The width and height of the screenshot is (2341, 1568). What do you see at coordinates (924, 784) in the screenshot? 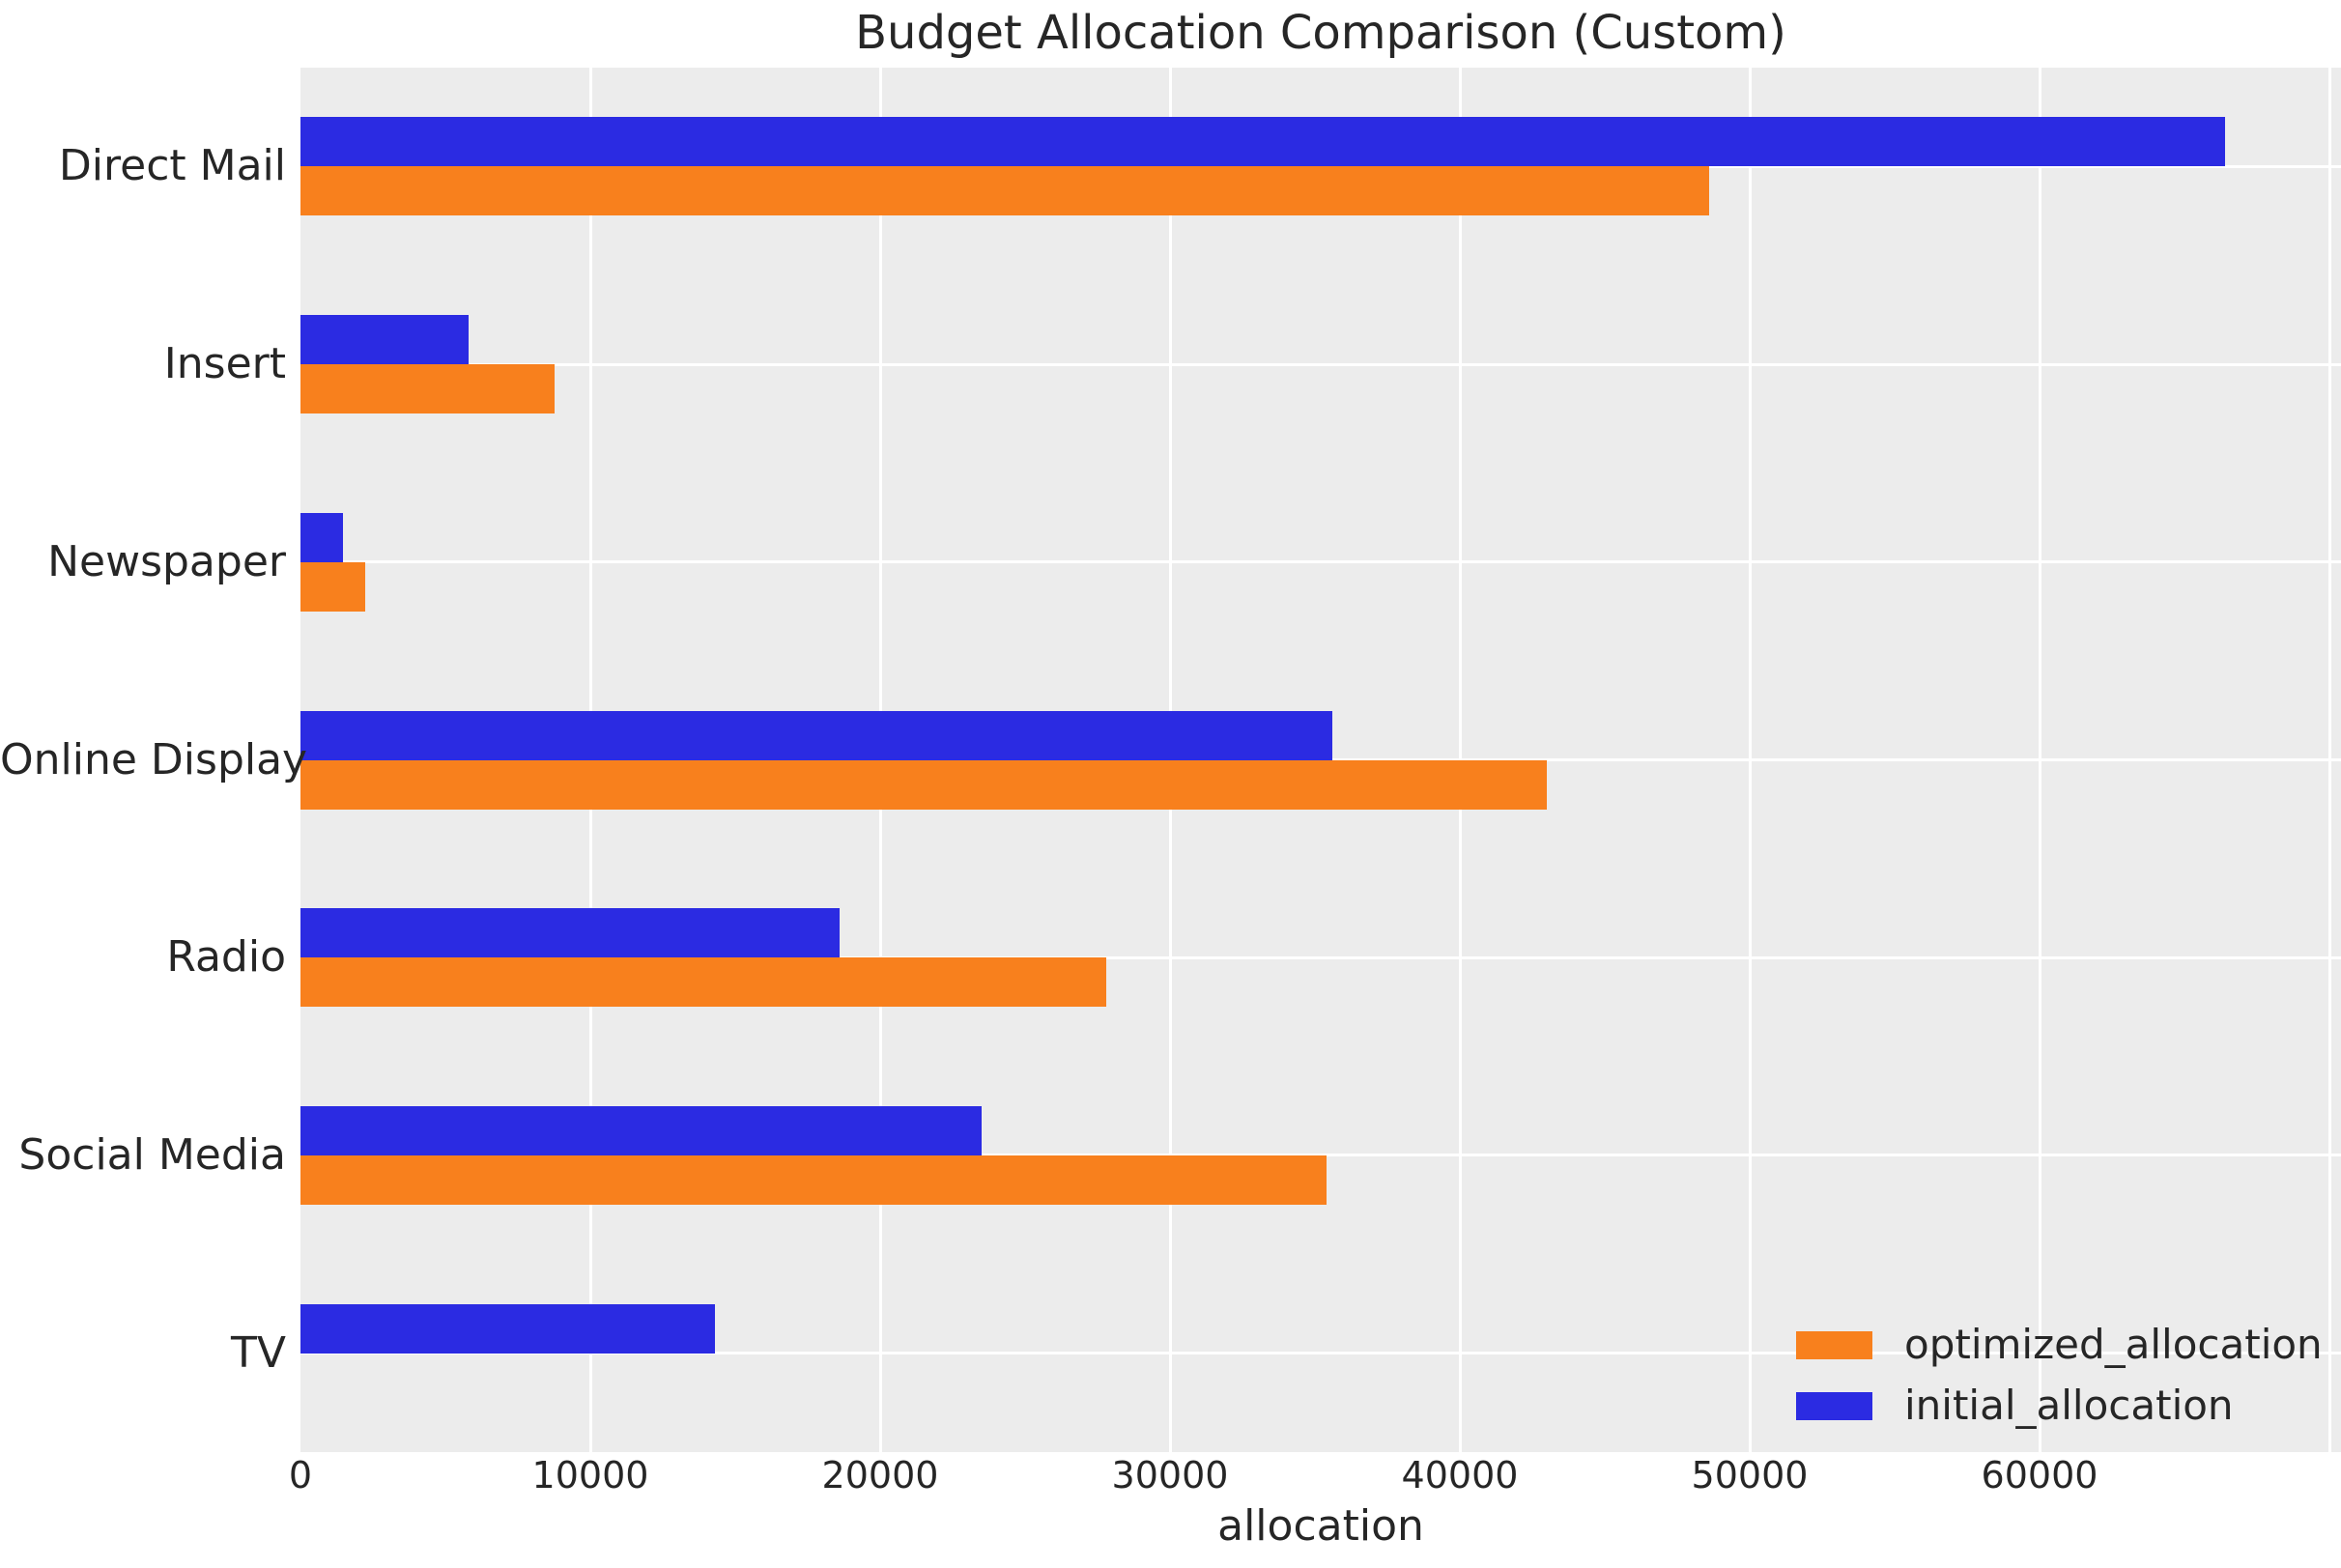
I see `bar-optimized_allocation-online-display` at bounding box center [924, 784].